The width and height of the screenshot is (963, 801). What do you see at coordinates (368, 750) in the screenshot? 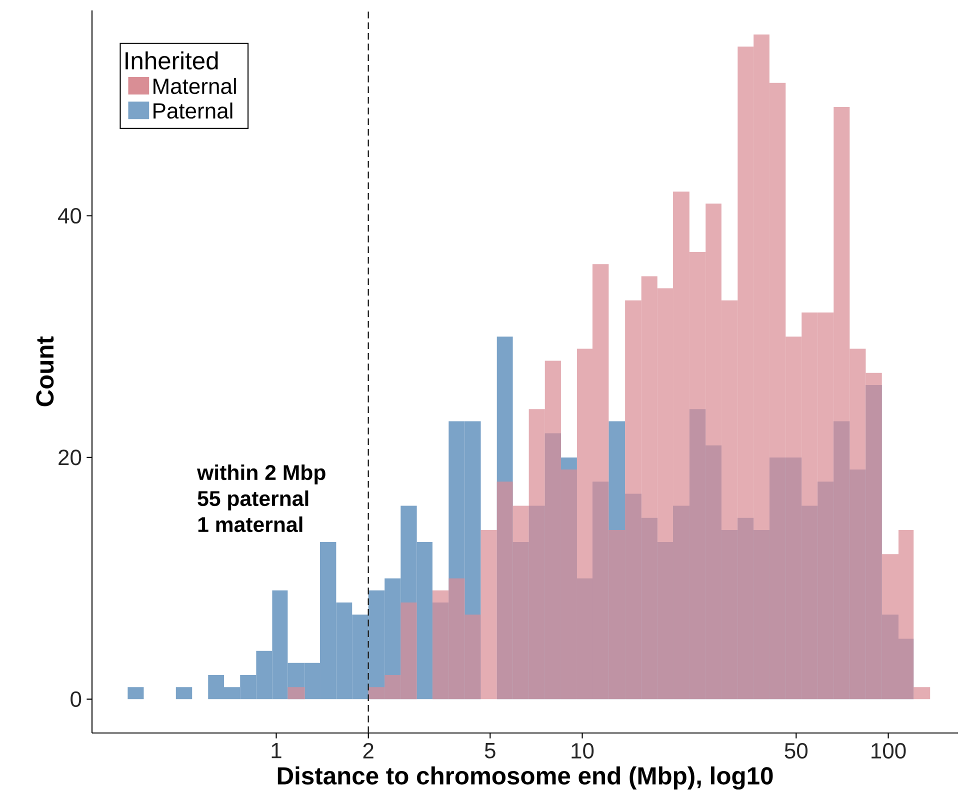
I see `x-tick-label: 2` at bounding box center [368, 750].